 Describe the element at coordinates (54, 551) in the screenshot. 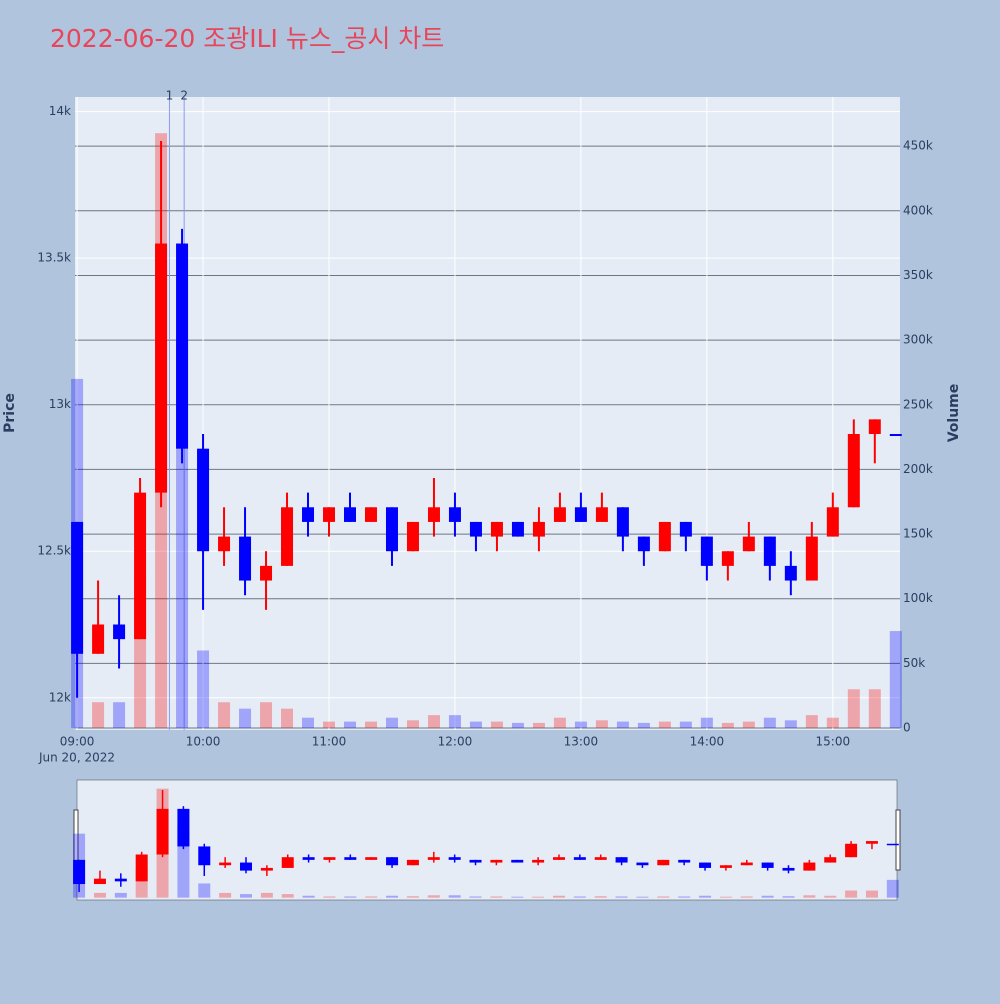

I see `y-tick-label: 12.5k` at that location.